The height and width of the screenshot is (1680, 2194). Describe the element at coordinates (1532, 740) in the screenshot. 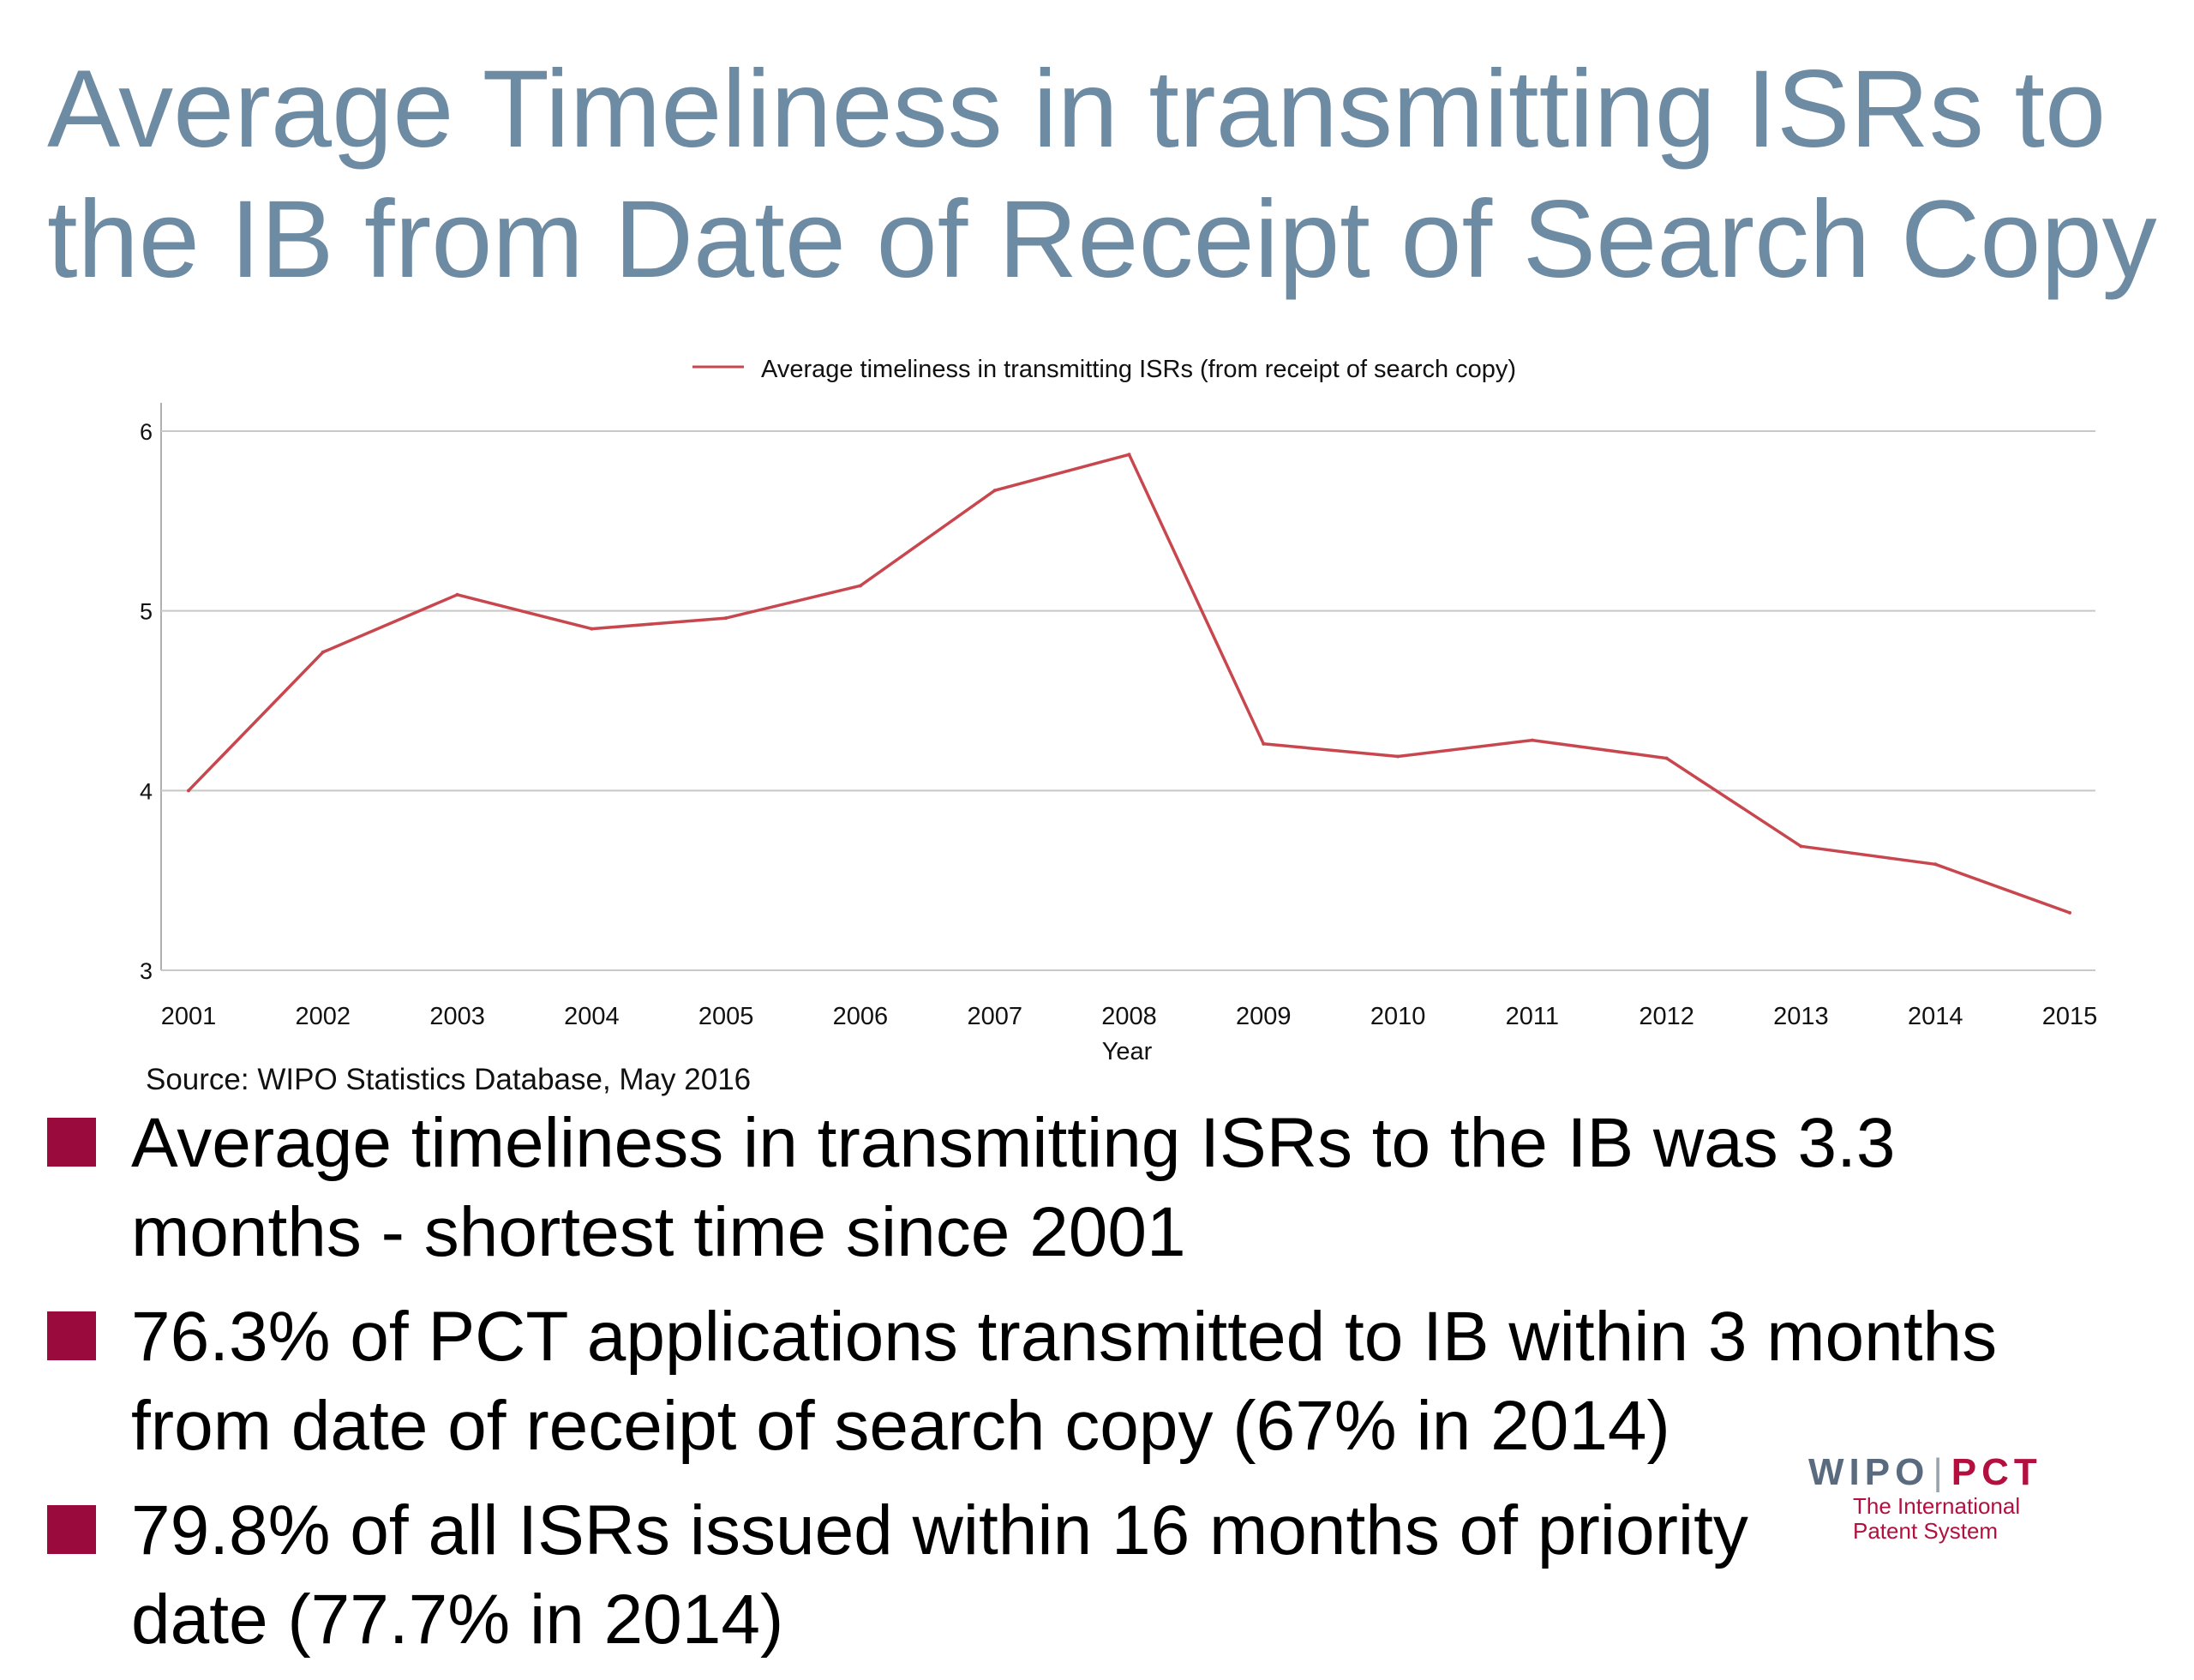

I see `data-point-2011` at that location.